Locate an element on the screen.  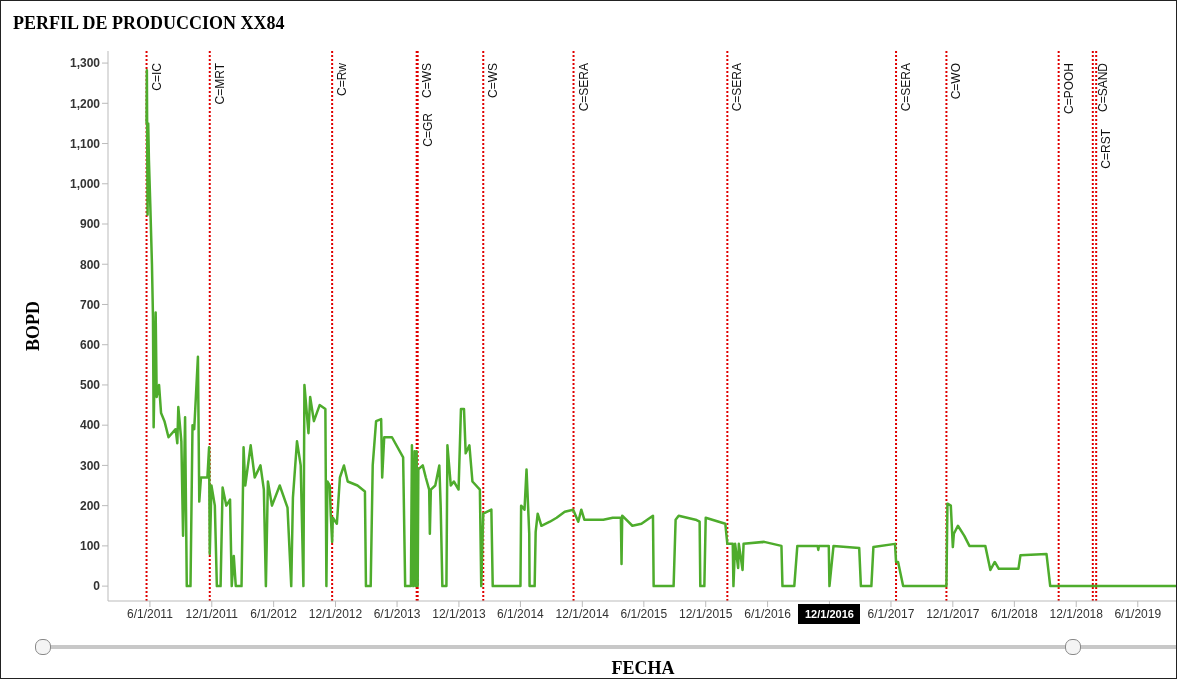
y-tick-label: 300 is located at coordinates (90, 465).